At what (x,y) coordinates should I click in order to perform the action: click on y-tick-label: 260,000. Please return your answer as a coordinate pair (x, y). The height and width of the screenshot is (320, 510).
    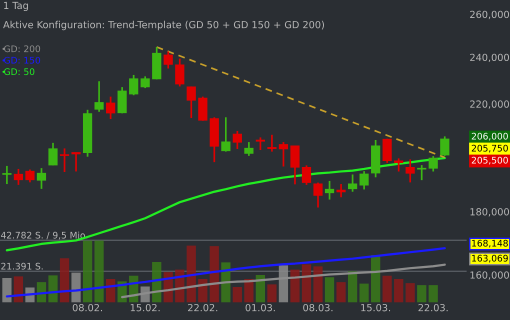
    Looking at the image, I should click on (489, 15).